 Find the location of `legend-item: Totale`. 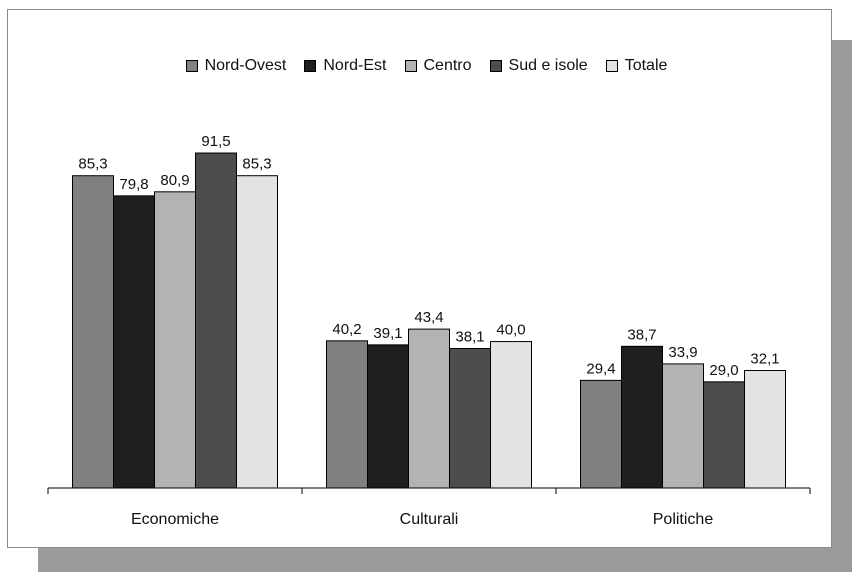

legend-item: Totale is located at coordinates (636, 66).